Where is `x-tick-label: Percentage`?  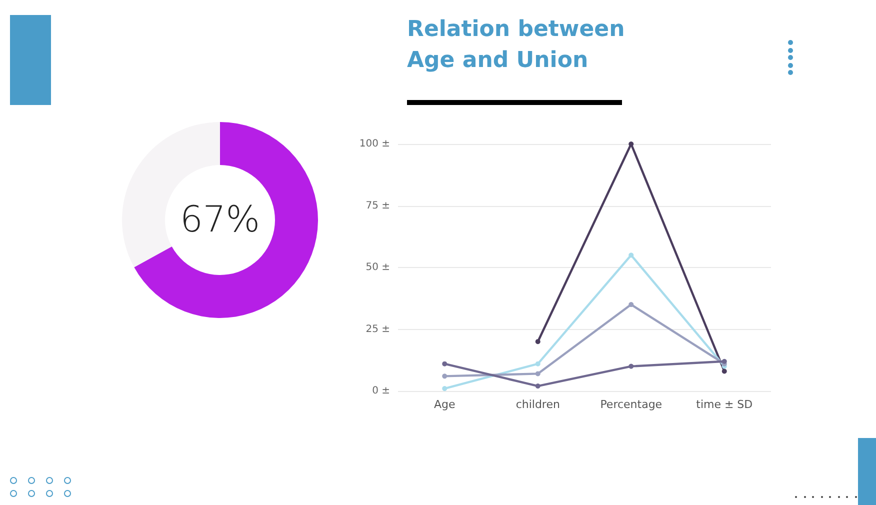
x-tick-label: Percentage is located at coordinates (631, 404).